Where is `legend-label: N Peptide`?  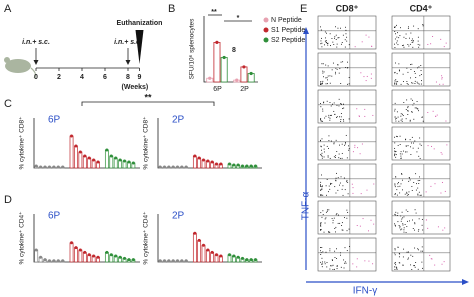 legend-label: N Peptide is located at coordinates (286, 20).